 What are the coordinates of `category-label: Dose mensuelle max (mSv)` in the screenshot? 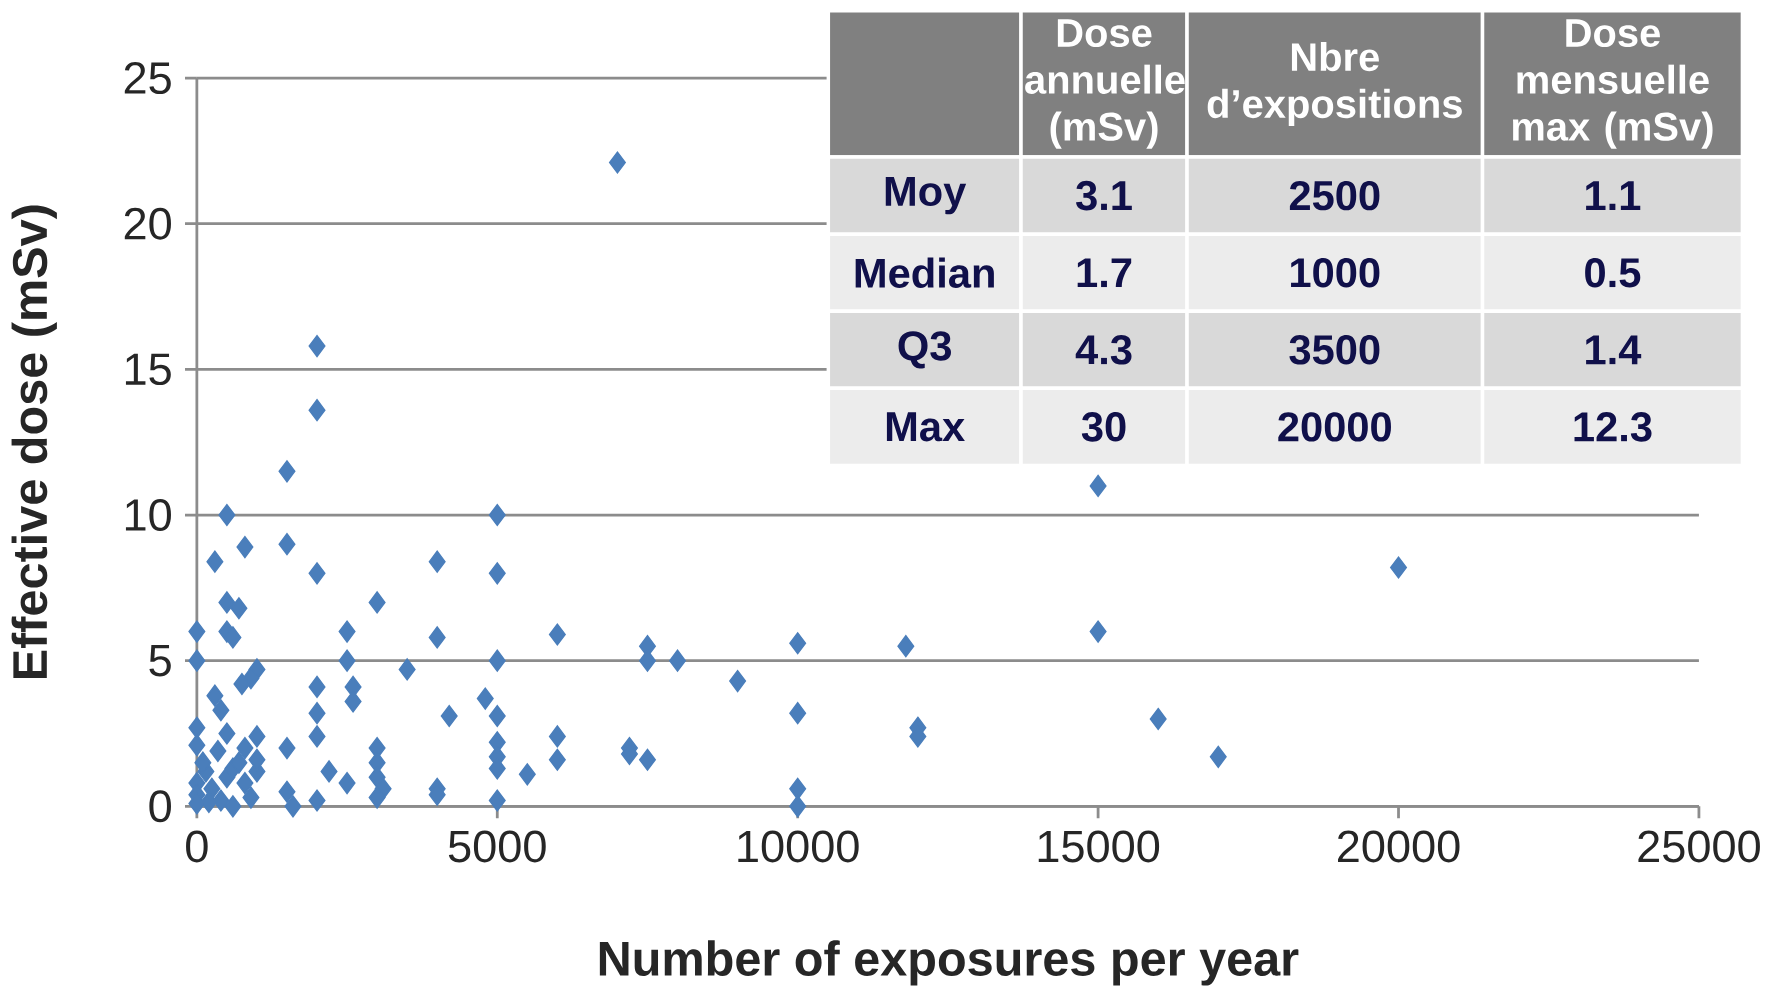 It's located at (1612, 84).